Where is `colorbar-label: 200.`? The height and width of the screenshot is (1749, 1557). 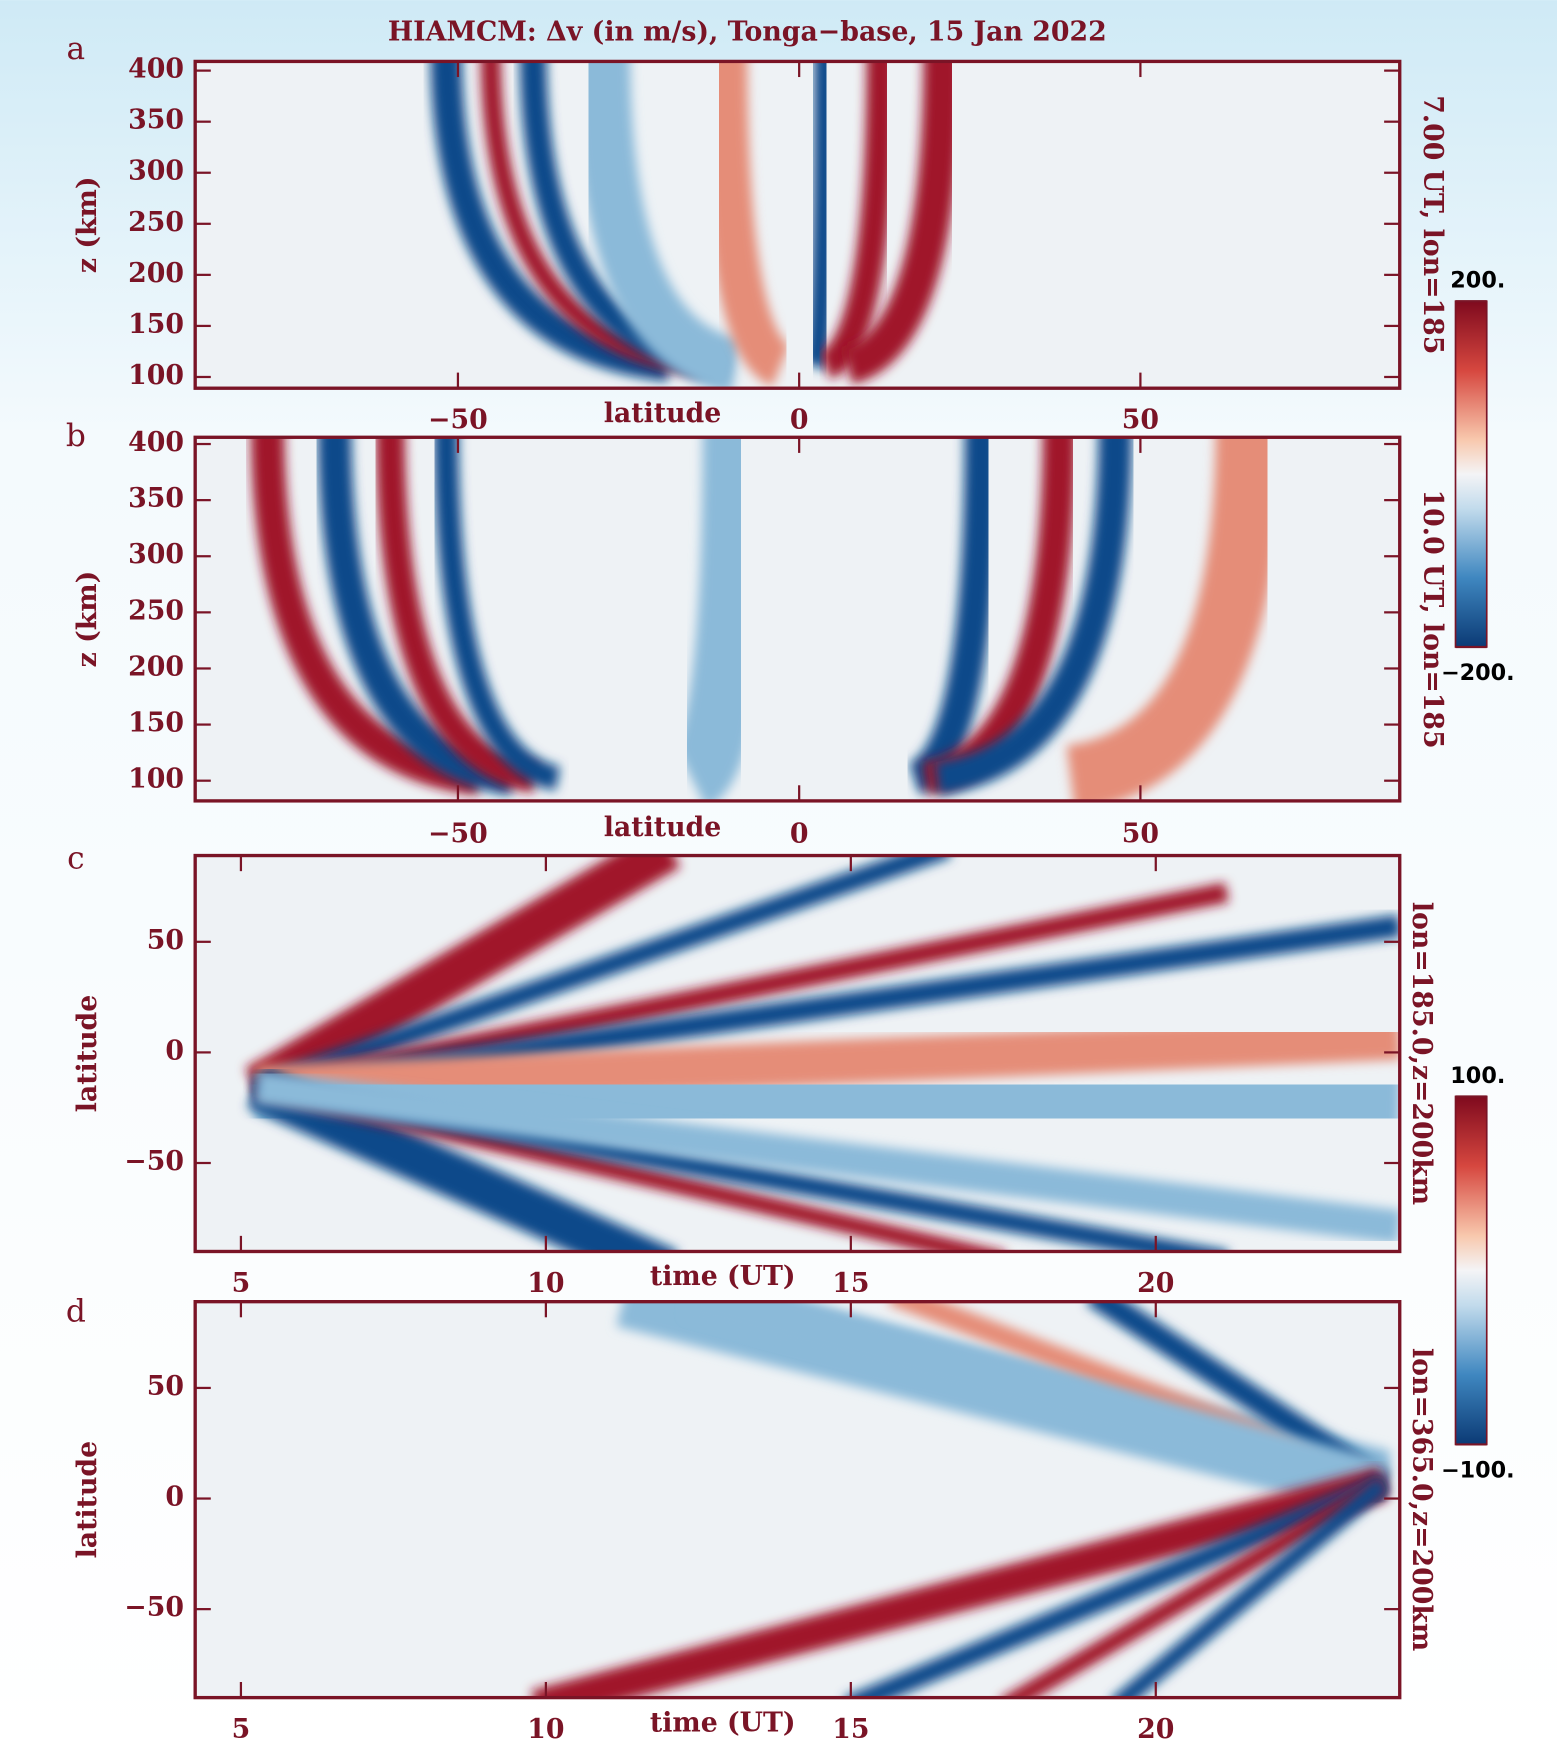
colorbar-label: 200. is located at coordinates (1477, 281).